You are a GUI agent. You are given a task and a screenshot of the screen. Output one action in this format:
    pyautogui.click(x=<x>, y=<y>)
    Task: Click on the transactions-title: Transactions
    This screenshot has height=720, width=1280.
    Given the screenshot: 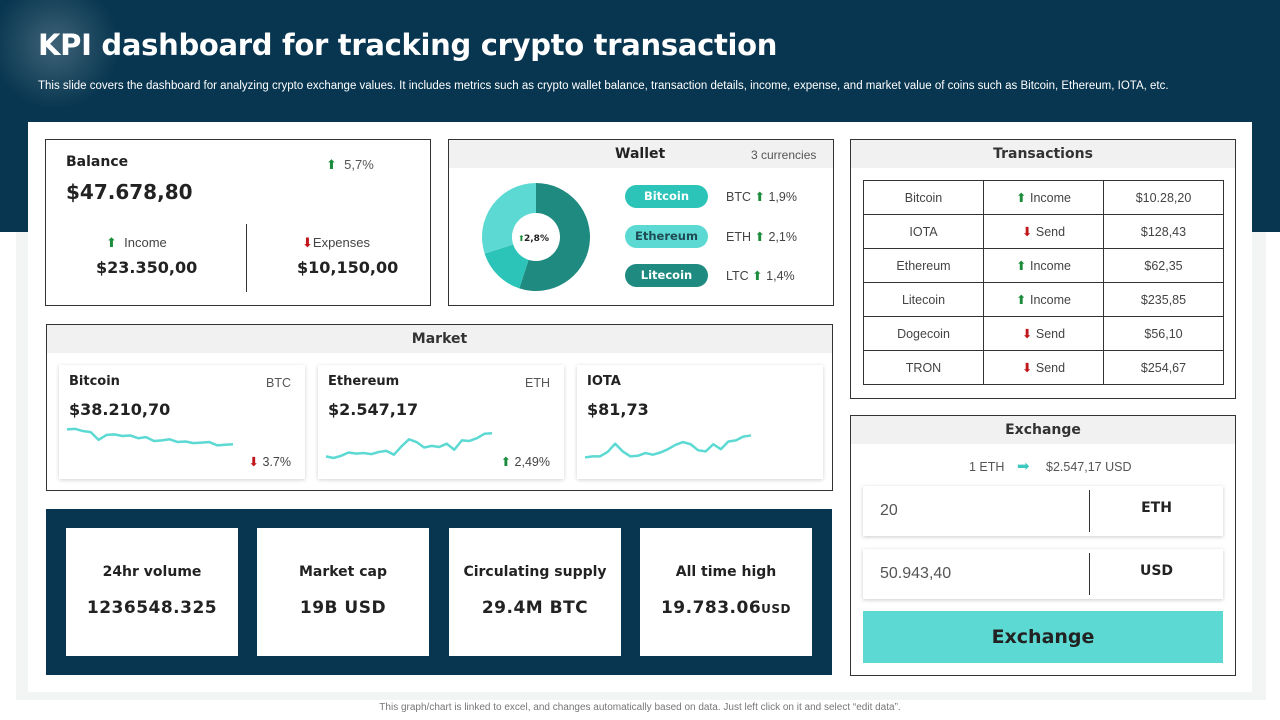 What is the action you would take?
    pyautogui.click(x=1043, y=154)
    